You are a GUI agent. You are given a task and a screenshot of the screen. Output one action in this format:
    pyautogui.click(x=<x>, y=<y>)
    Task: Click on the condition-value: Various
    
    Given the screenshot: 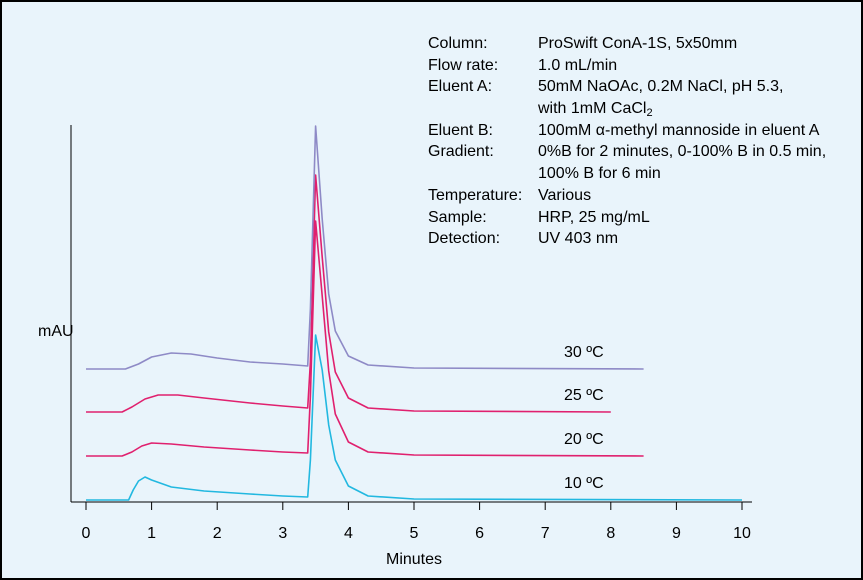 What is the action you would take?
    pyautogui.click(x=565, y=195)
    